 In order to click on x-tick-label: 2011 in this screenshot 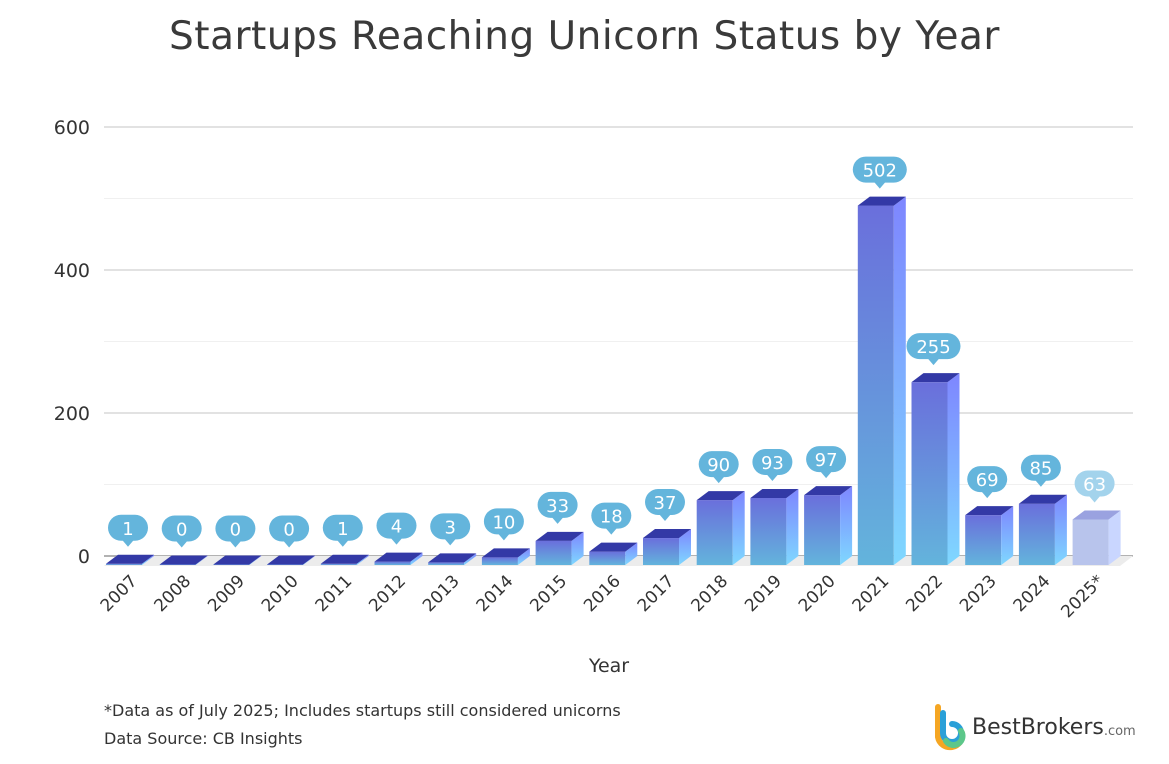, I will do `click(334, 593)`.